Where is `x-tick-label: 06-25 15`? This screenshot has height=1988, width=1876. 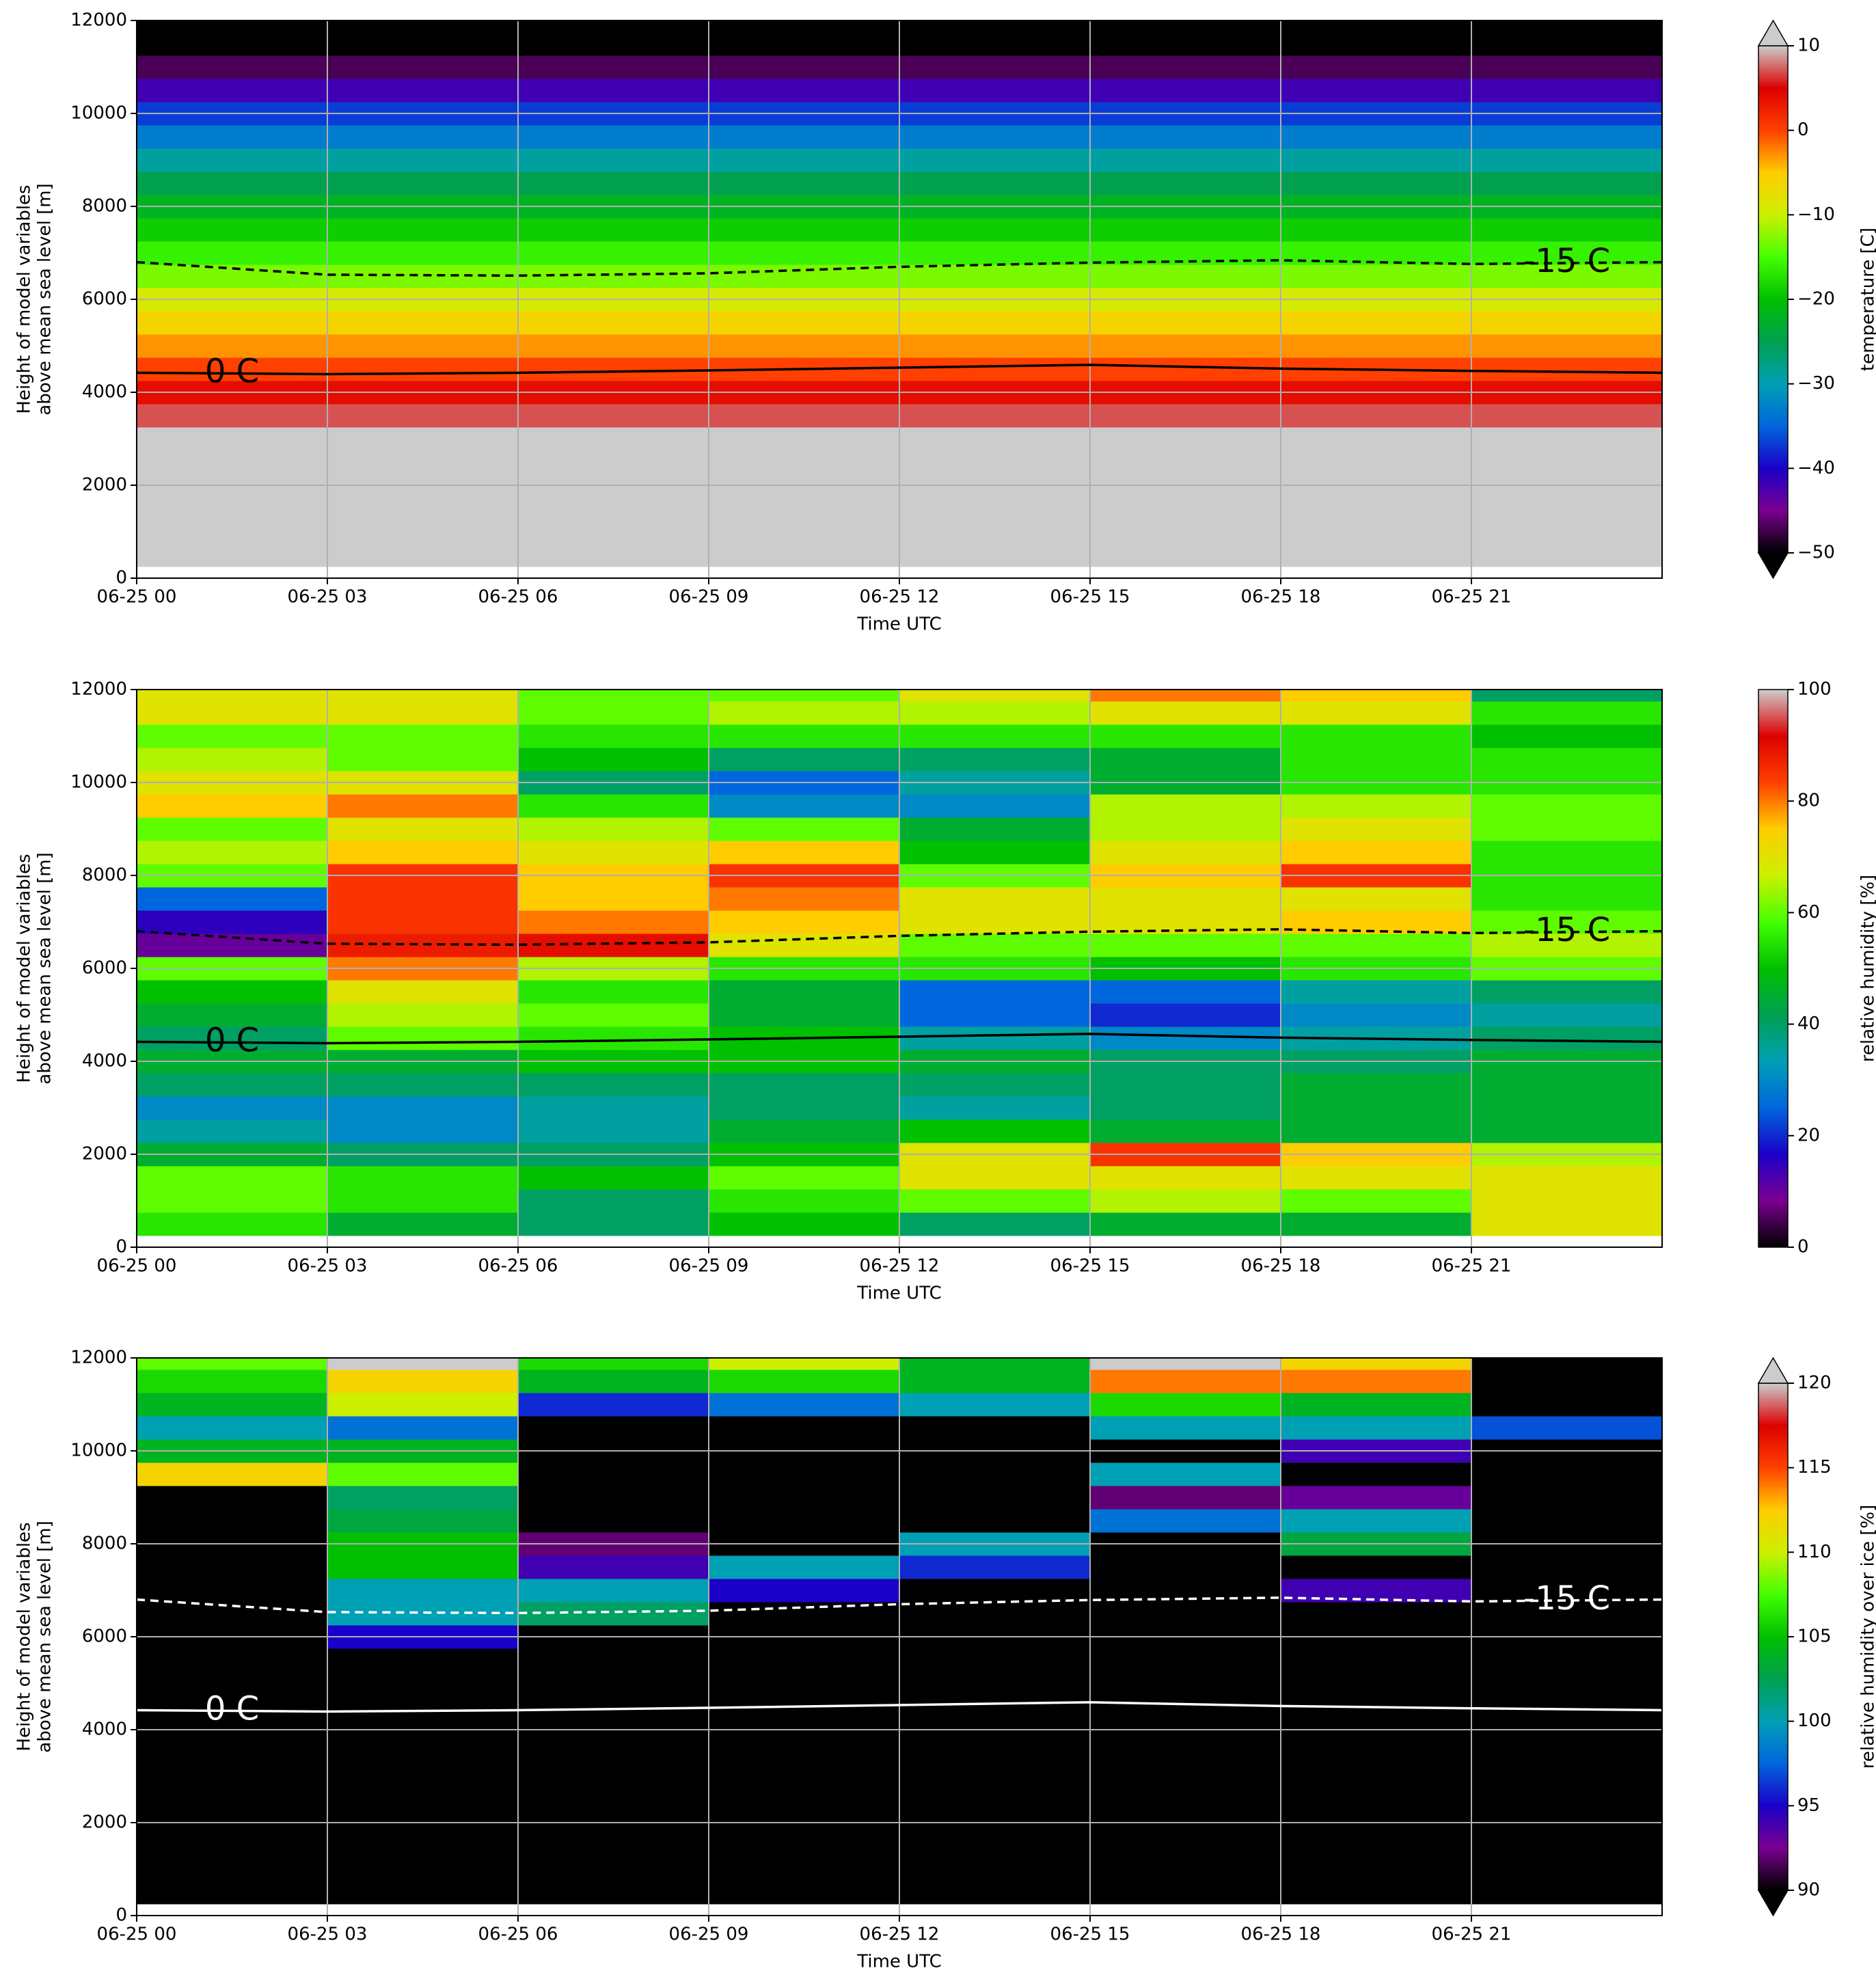
x-tick-label: 06-25 15 is located at coordinates (1090, 597).